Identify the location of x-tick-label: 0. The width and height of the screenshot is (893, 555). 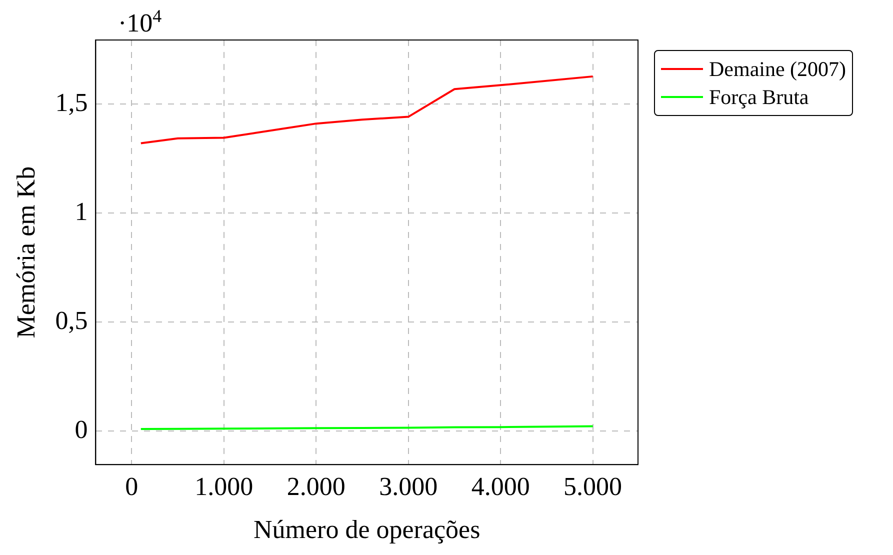
(131, 487).